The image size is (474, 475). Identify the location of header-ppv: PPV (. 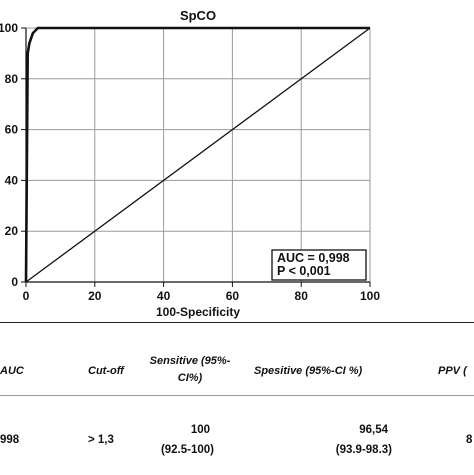
(452, 371).